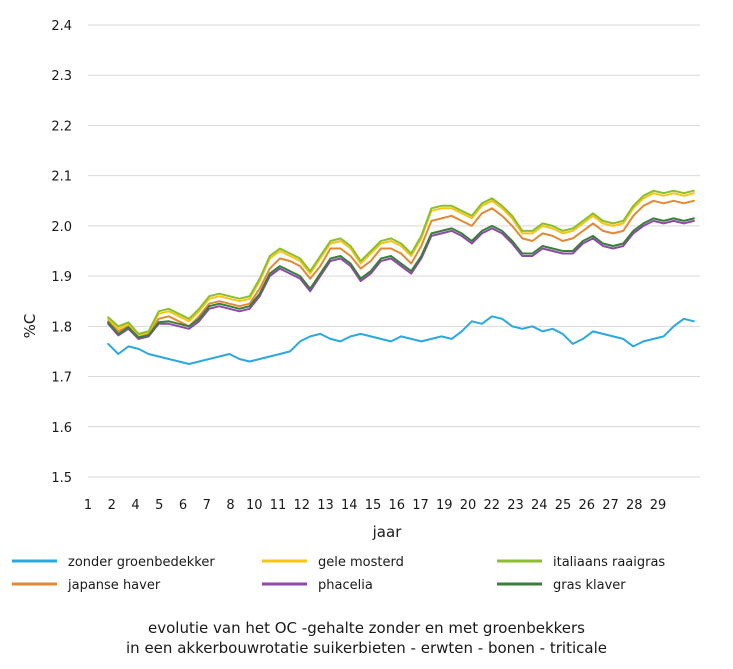  I want to click on x-tick-label: 19, so click(444, 505).